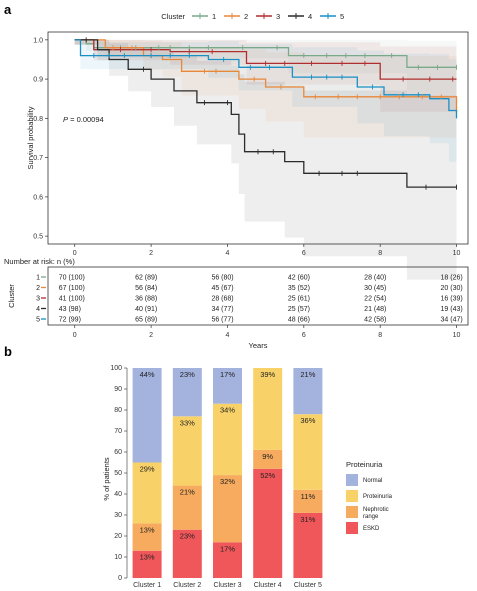 The width and height of the screenshot is (477, 591). What do you see at coordinates (258, 345) in the screenshot?
I see `risk-table-x-title: Years` at bounding box center [258, 345].